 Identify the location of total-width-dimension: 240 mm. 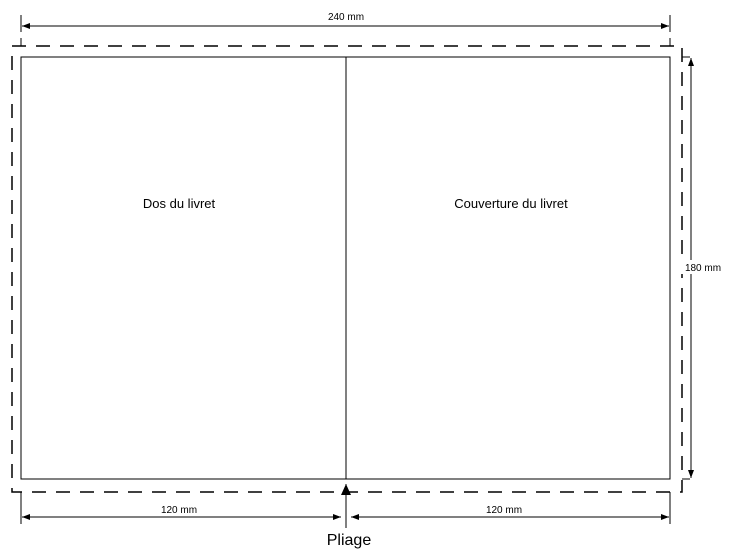
(345, 21).